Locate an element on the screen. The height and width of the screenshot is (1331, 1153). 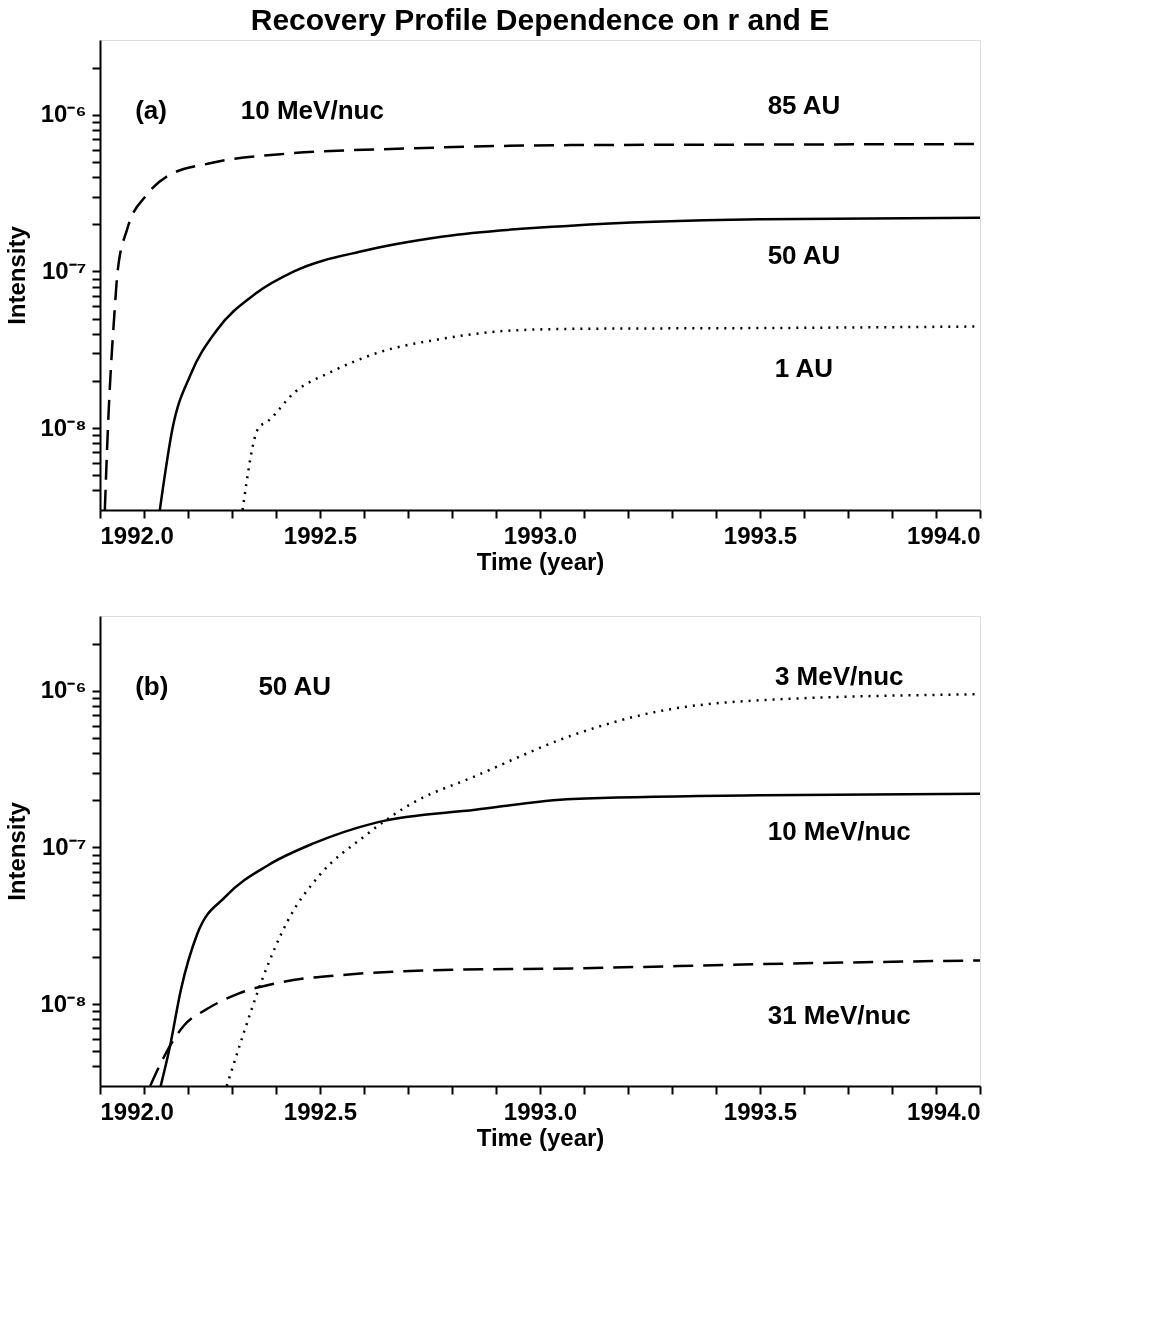
annotation: (b) is located at coordinates (152, 685).